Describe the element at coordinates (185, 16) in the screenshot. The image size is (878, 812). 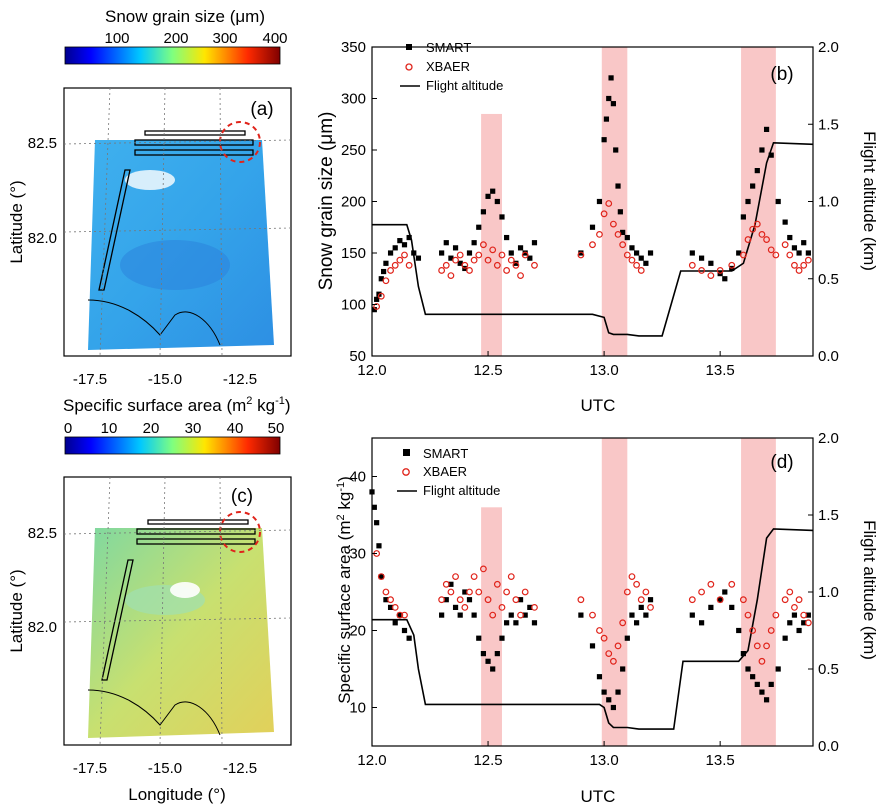
I see `colorbar-a-title: Snow grain size (μm)` at that location.